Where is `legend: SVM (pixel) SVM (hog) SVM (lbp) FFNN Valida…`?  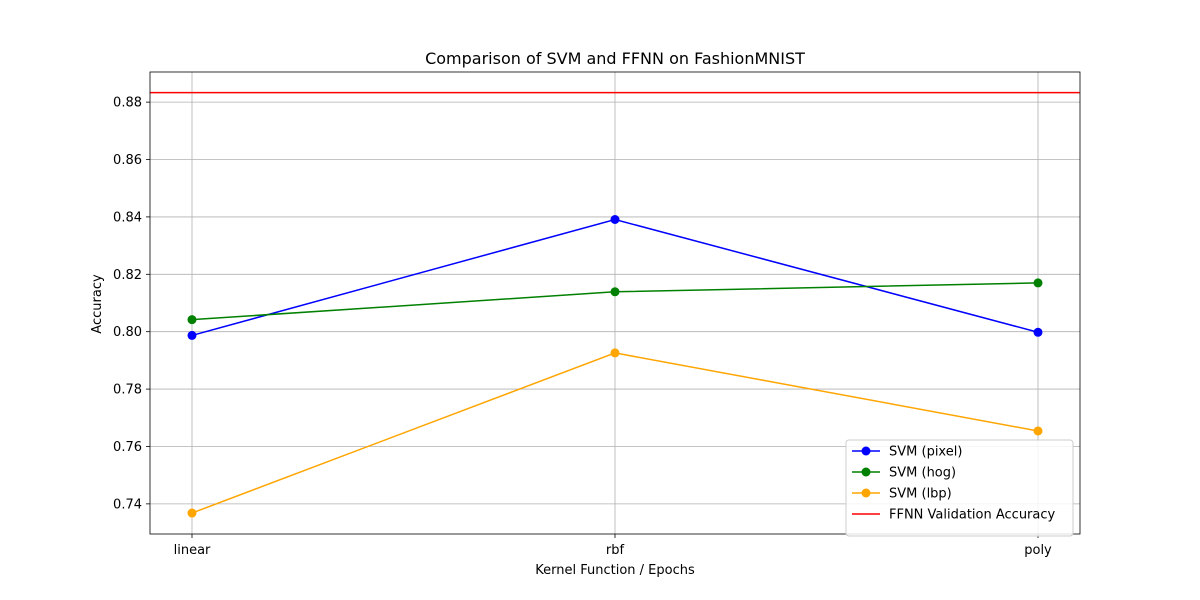
legend: SVM (pixel) SVM (hog) SVM (lbp) FFNN Valida… is located at coordinates (959, 488).